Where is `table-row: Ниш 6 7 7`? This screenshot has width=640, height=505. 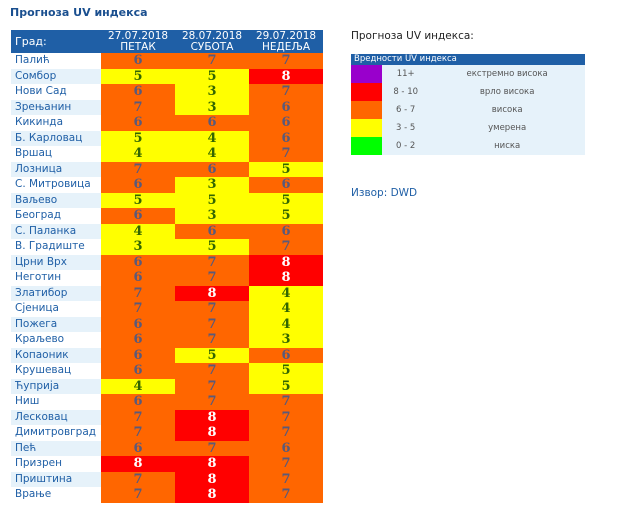
table-row: Ниш 6 7 7 is located at coordinates (167, 402).